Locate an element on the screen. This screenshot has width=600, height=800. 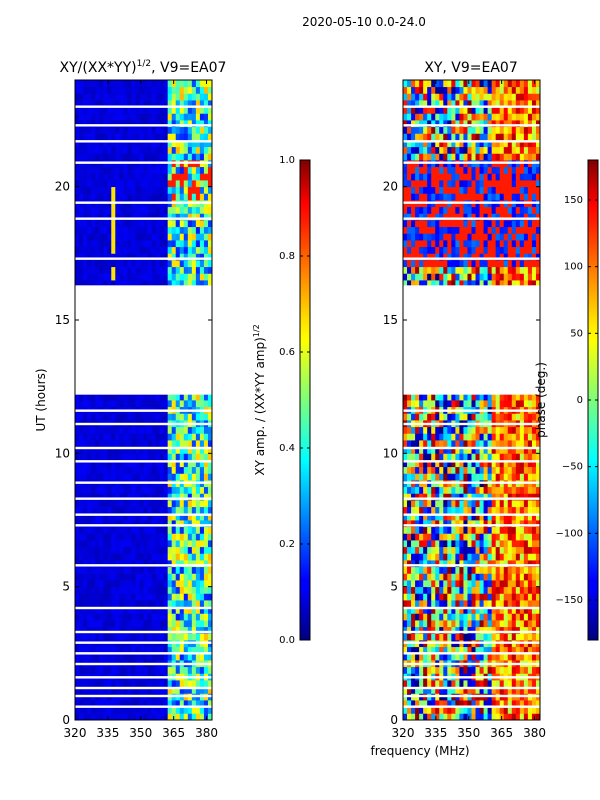
amp-flag-line is located at coordinates (143, 141).